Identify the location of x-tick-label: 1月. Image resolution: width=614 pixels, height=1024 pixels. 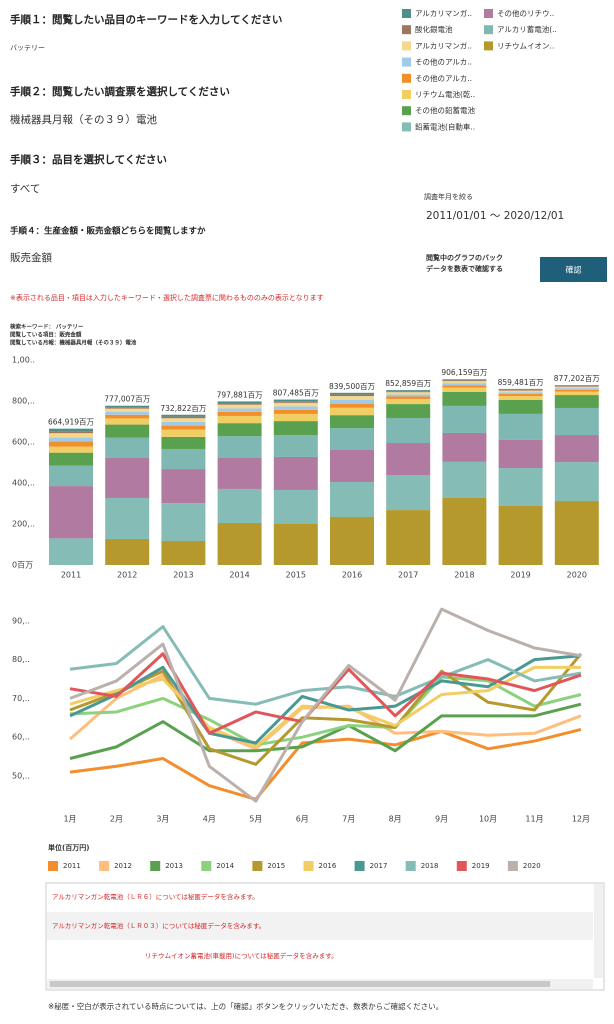
(69, 819).